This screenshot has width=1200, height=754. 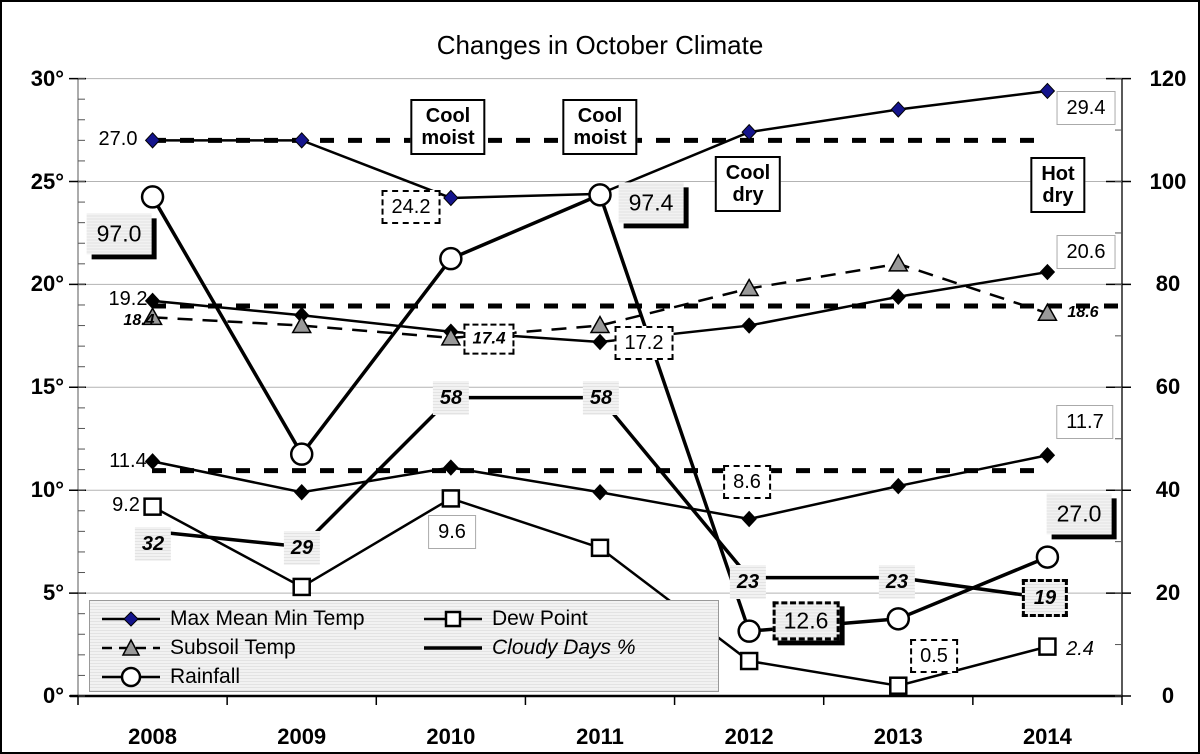 I want to click on y-axis-label-right: 60, so click(x=1168, y=387).